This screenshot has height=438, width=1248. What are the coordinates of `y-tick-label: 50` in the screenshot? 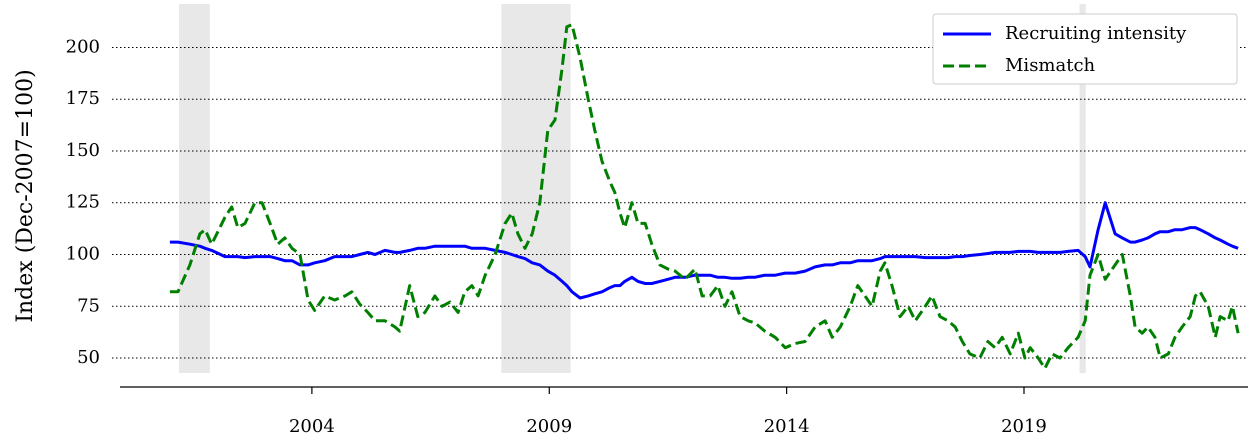 It's located at (88, 357).